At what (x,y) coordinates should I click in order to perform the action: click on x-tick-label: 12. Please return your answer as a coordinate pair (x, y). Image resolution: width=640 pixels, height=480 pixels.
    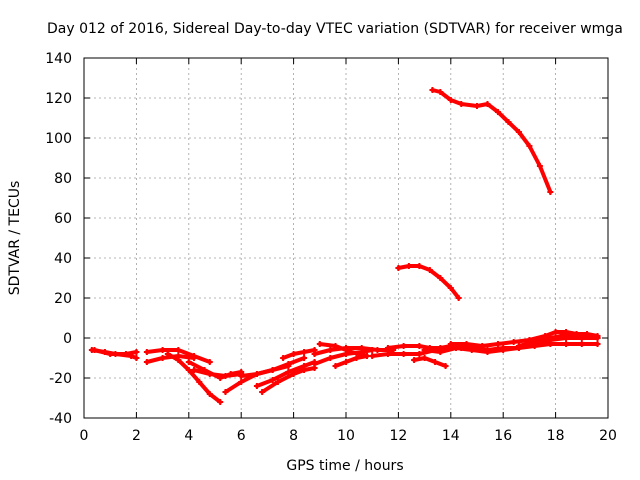
    Looking at the image, I should click on (398, 436).